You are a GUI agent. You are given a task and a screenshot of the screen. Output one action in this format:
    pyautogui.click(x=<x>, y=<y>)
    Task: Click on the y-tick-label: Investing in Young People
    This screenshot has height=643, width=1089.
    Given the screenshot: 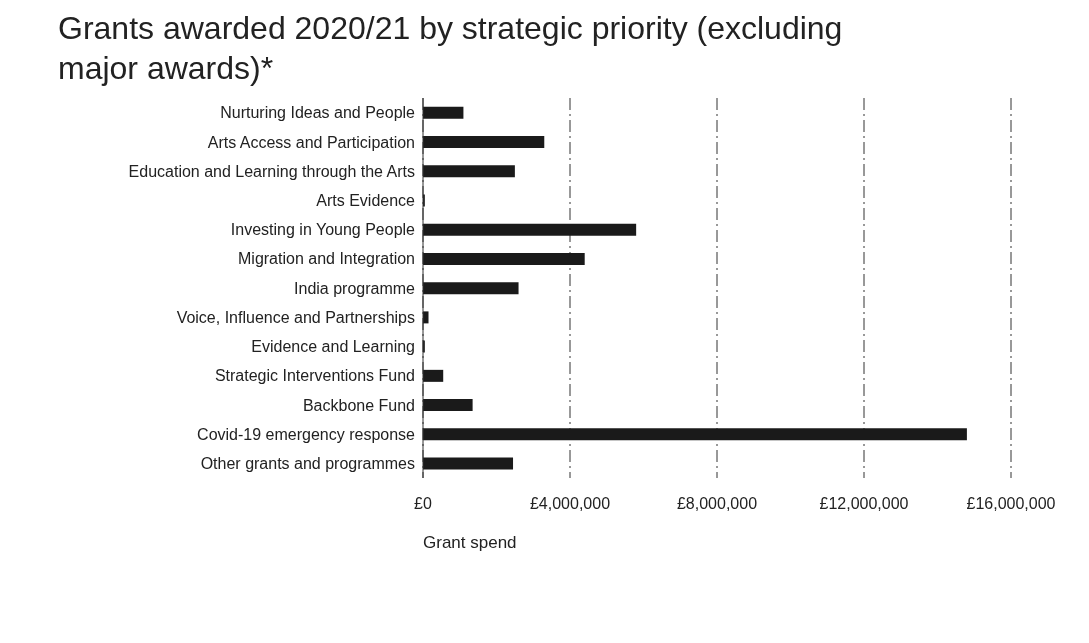 What is the action you would take?
    pyautogui.click(x=323, y=230)
    